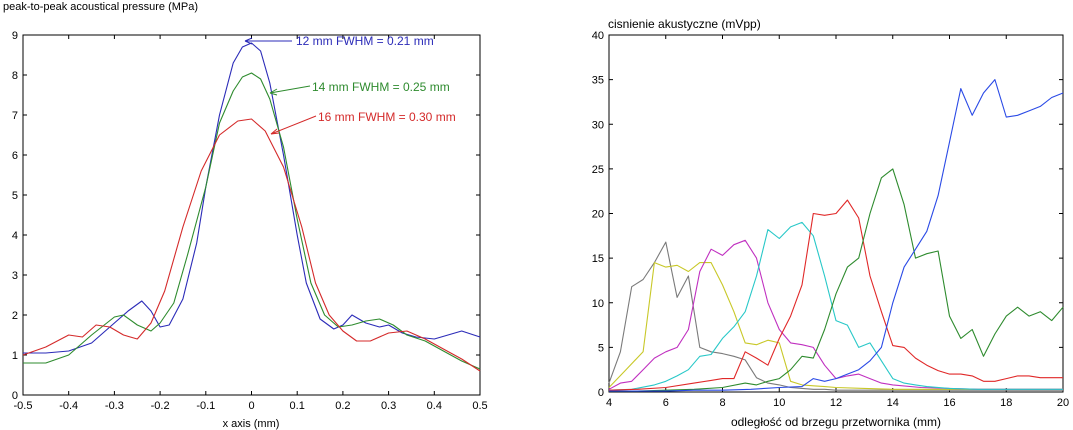  What do you see at coordinates (666, 403) in the screenshot?
I see `right-x-tick-label: 6` at bounding box center [666, 403].